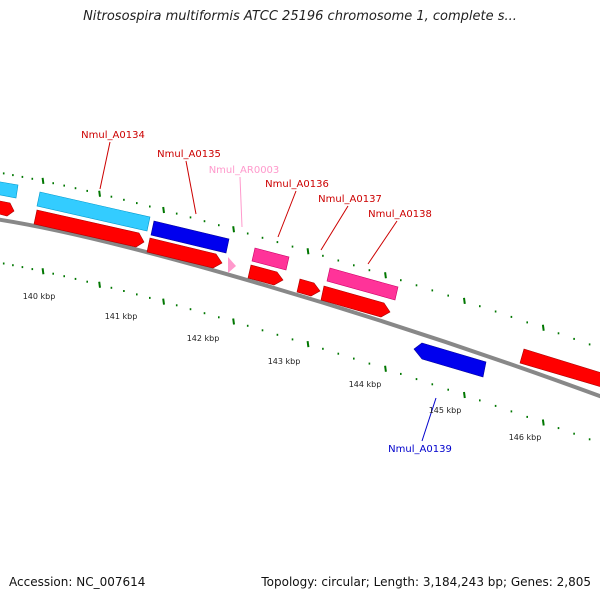  I want to click on cds-feature-left-edge, so click(7, 208).